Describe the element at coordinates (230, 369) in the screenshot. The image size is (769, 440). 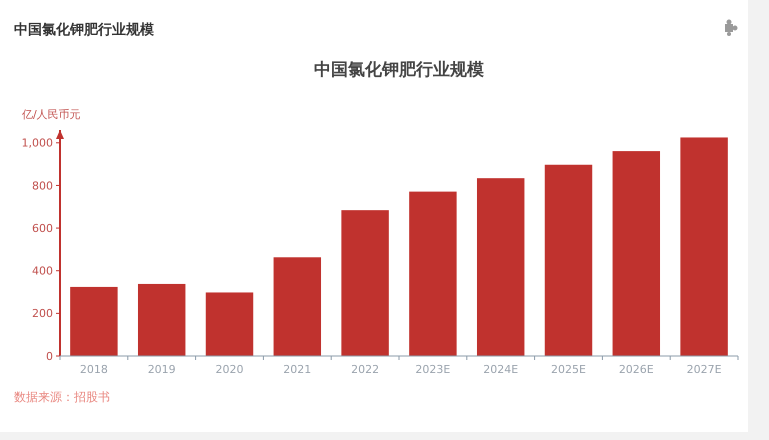
I see `x-tick-label: 2020` at that location.